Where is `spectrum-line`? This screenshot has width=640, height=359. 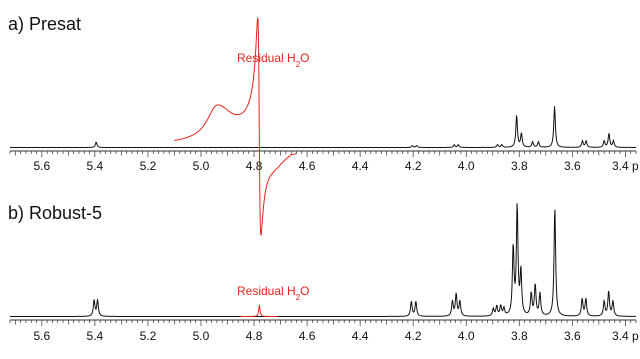
spectrum-line is located at coordinates (323, 127).